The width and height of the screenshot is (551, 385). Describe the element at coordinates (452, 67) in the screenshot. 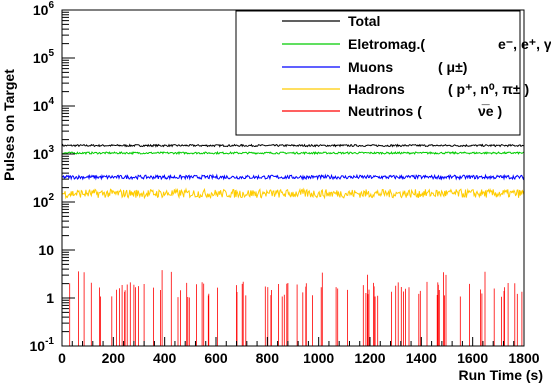

I see `legend-detail-muons: ( μ±)` at that location.